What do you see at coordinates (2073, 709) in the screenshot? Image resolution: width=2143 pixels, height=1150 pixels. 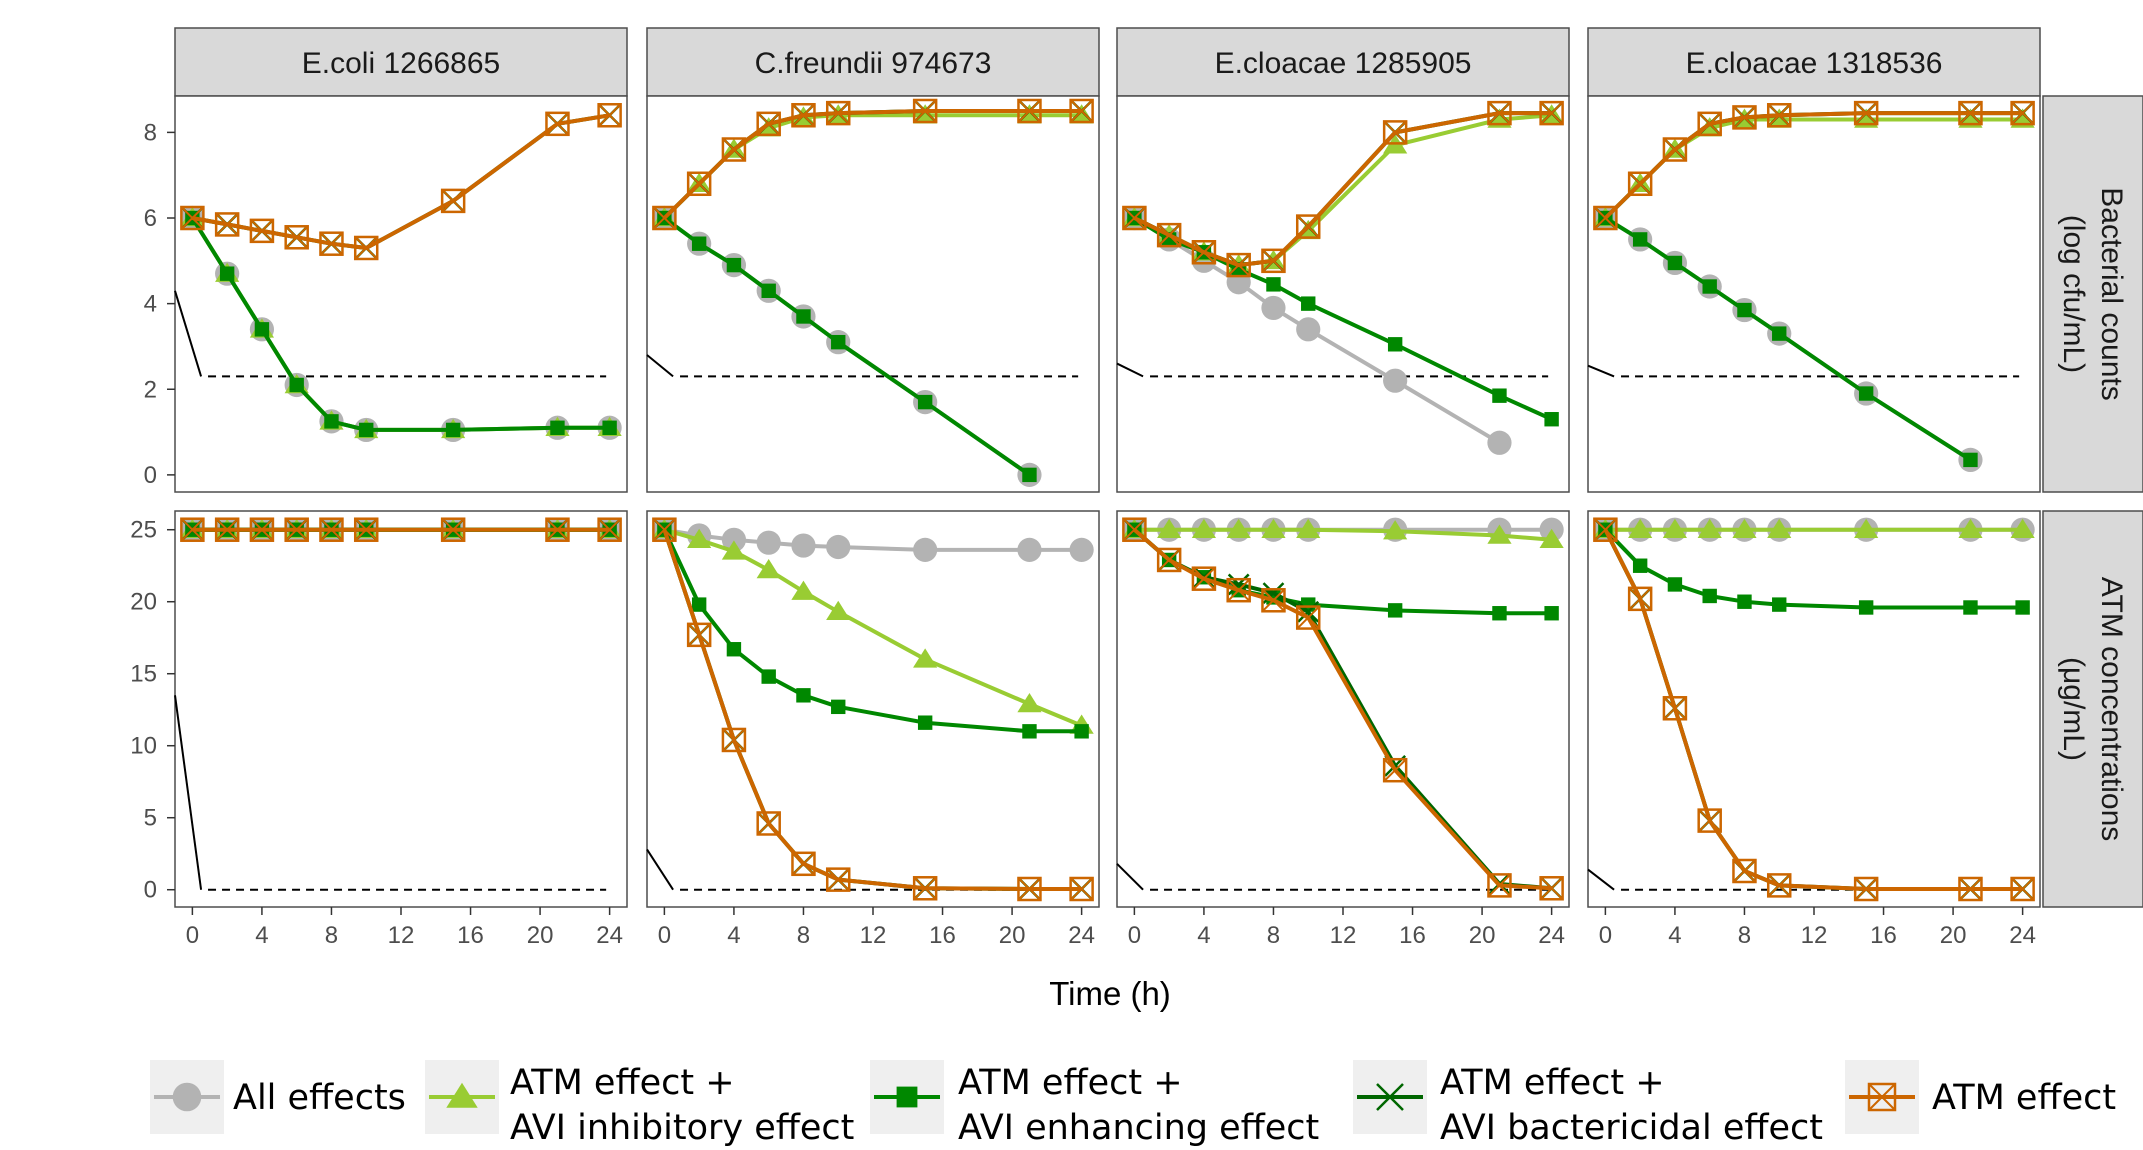 I see `strip-label-line: (μg/mL)` at bounding box center [2073, 709].